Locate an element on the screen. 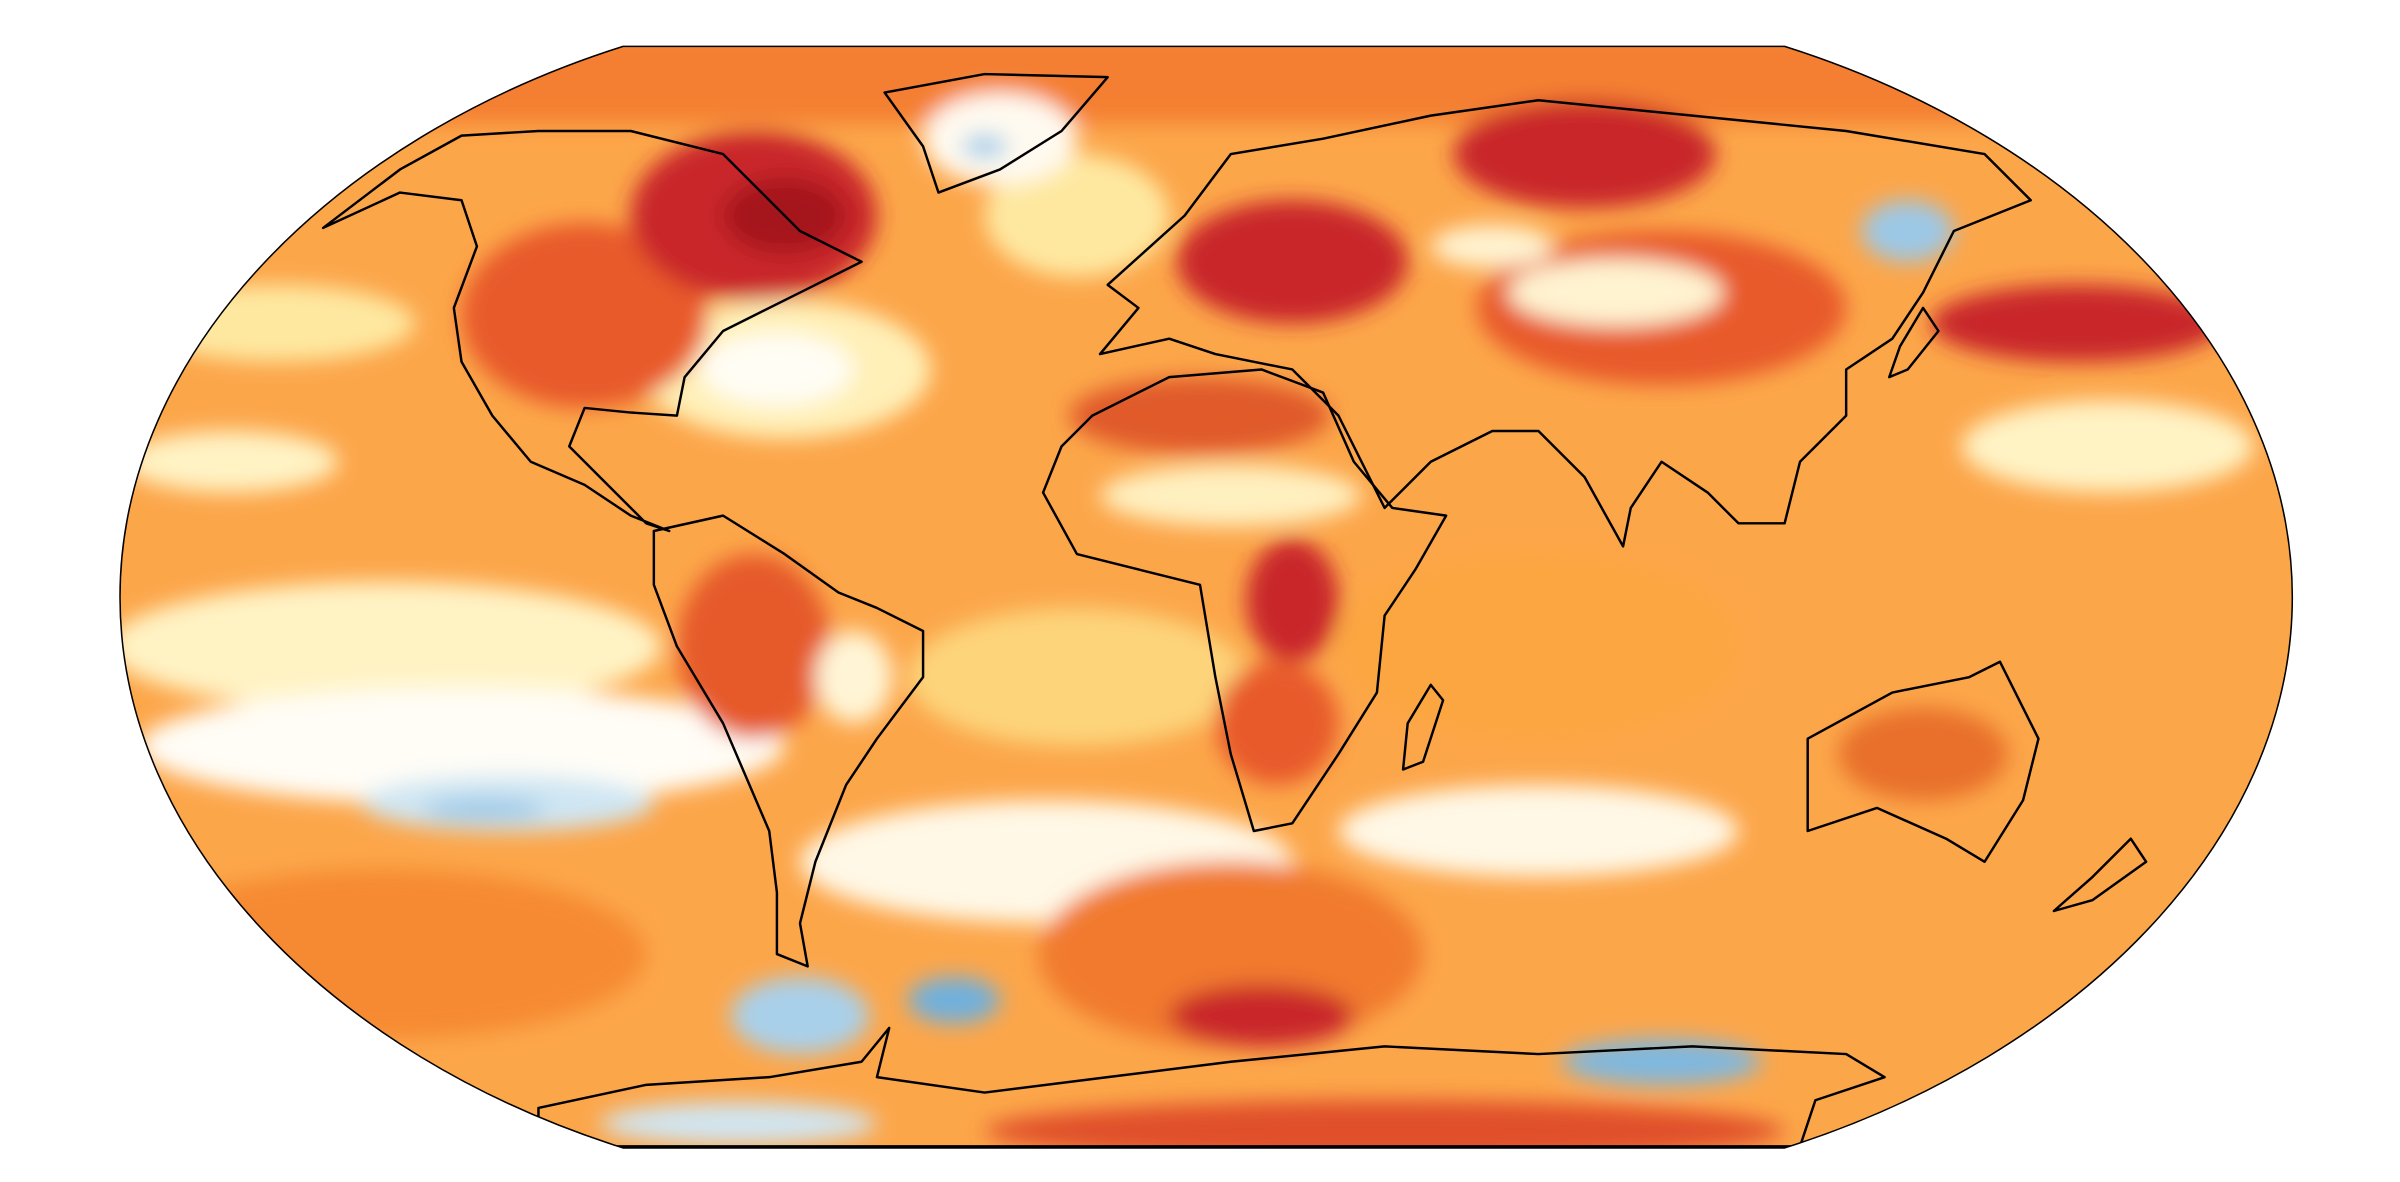 The height and width of the screenshot is (1182, 2400). antarctica is located at coordinates (1211, 1087).